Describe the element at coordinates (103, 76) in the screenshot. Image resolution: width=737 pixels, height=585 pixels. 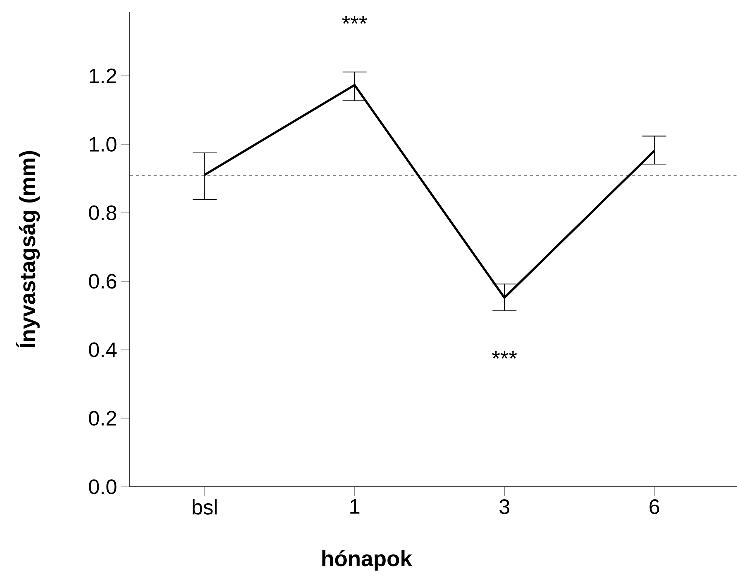
I see `y-tick-label: 1.2` at that location.